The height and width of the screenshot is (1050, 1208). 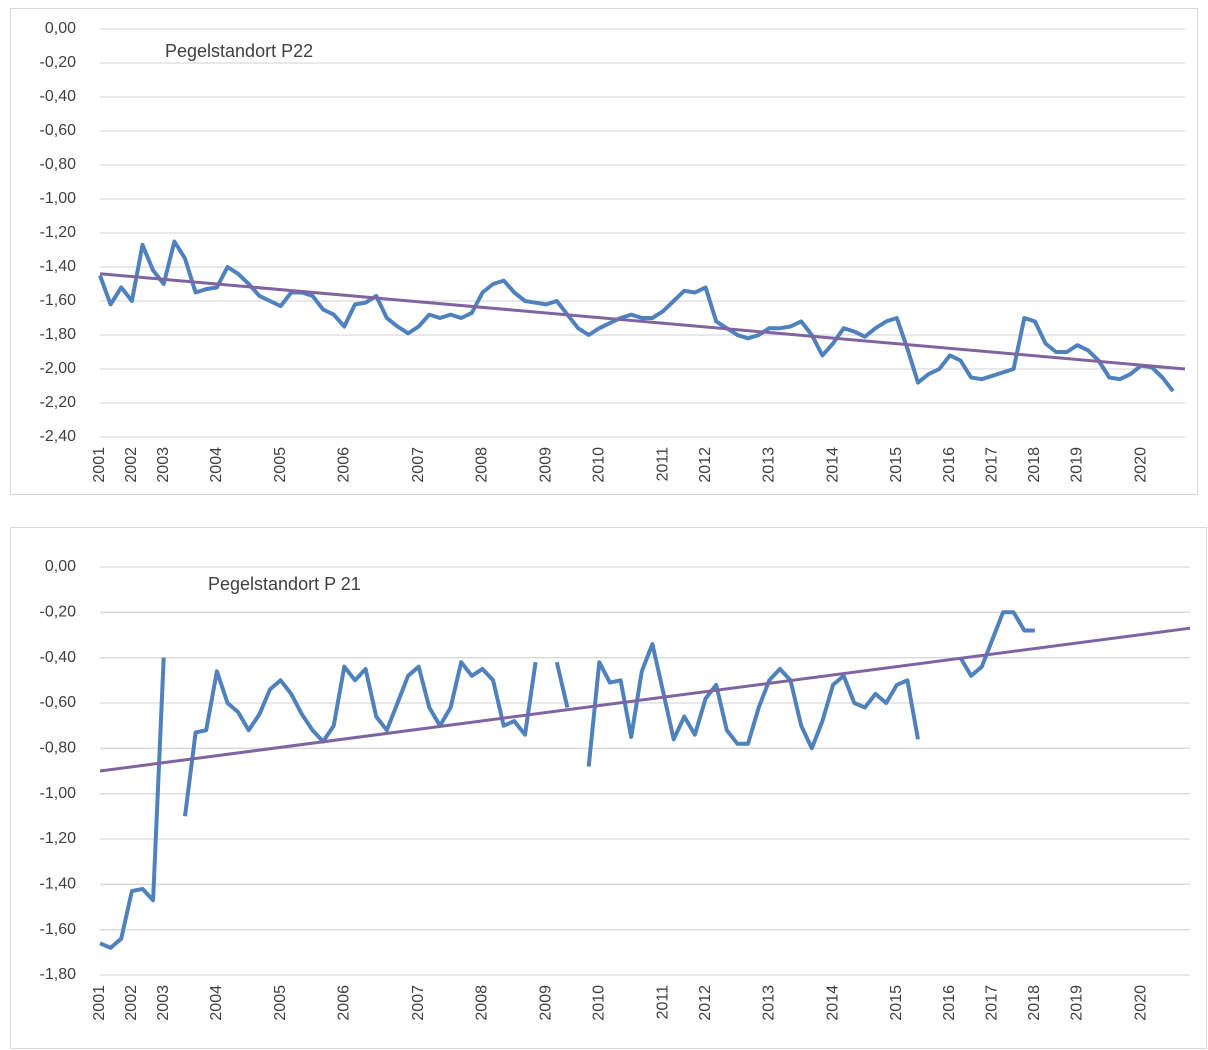 What do you see at coordinates (284, 584) in the screenshot?
I see `annotation: Pegelstandort P 21` at bounding box center [284, 584].